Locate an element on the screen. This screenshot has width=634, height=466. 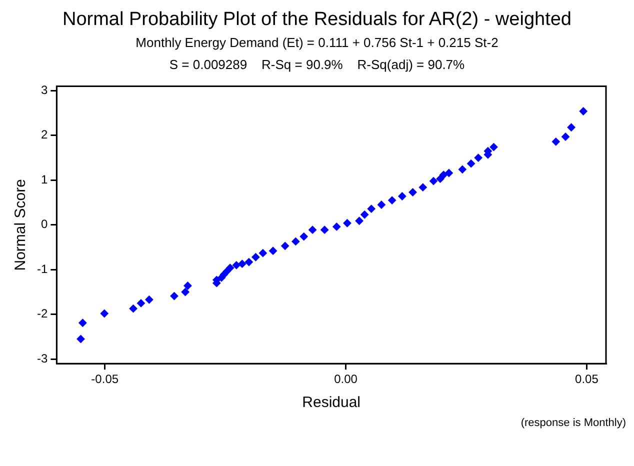
text: S = 0.009289 R-Sq = 90.9% R-Sq(adj) = 90.7% is located at coordinates (317, 65).